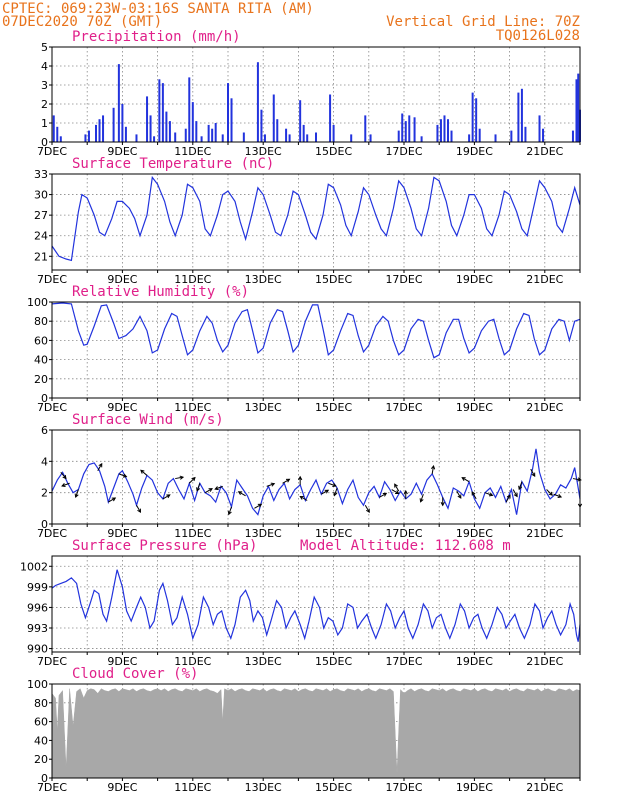 The image size is (618, 800). What do you see at coordinates (41, 215) in the screenshot?
I see `y-tick-label: 27` at bounding box center [41, 215].